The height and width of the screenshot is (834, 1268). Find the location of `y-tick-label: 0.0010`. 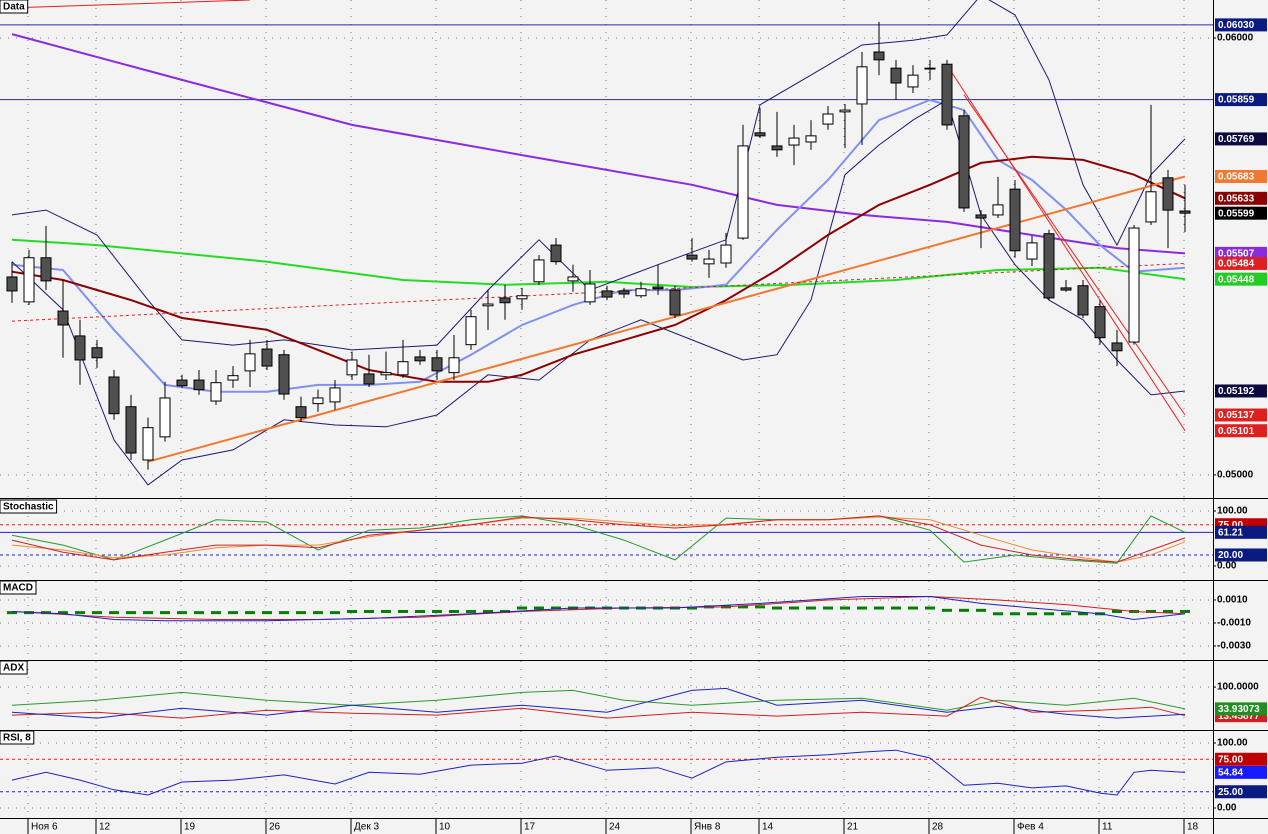

y-tick-label: 0.0010 is located at coordinates (1232, 600).